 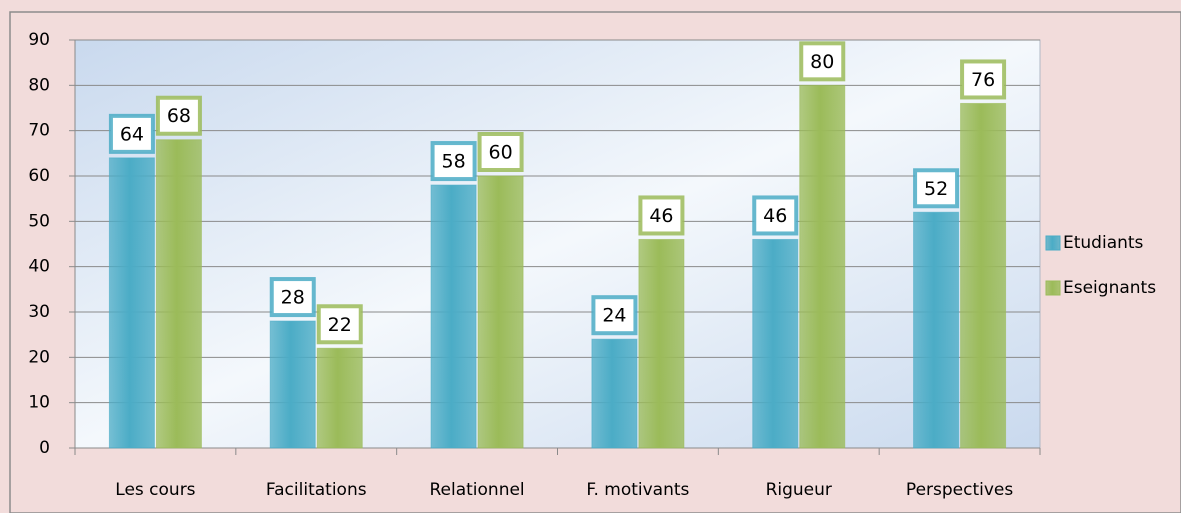 I want to click on data-label: 64, so click(x=132, y=134).